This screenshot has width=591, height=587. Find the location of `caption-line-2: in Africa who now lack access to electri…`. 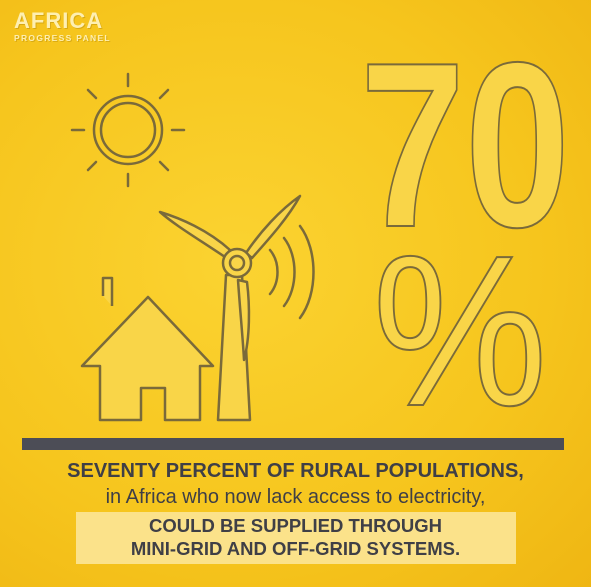

caption-line-2: in Africa who now lack access to electri… is located at coordinates (295, 497).